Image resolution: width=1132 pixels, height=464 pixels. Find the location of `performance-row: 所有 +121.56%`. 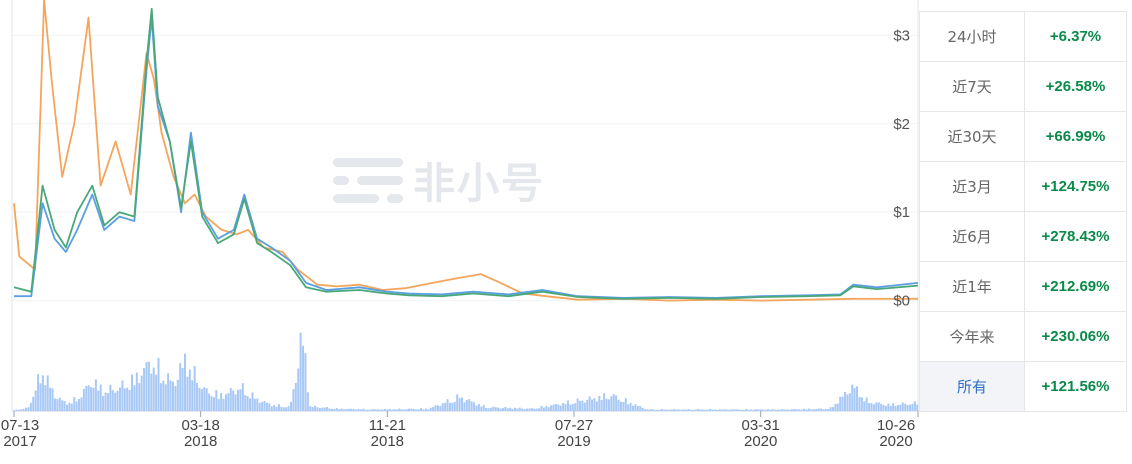

performance-row: 所有 +121.56% is located at coordinates (1023, 386).